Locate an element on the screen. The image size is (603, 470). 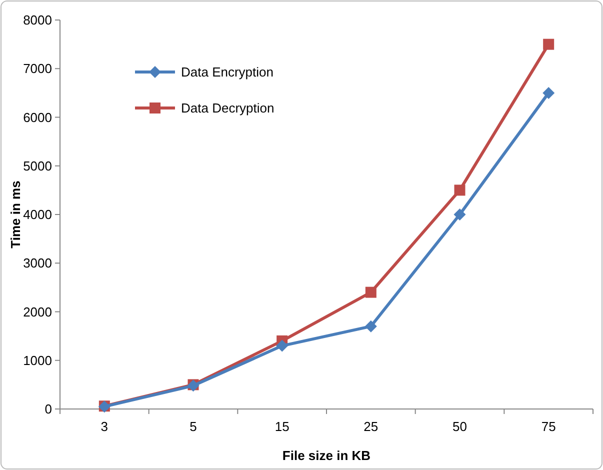
y-tick-label: 3000 is located at coordinates (37, 263).